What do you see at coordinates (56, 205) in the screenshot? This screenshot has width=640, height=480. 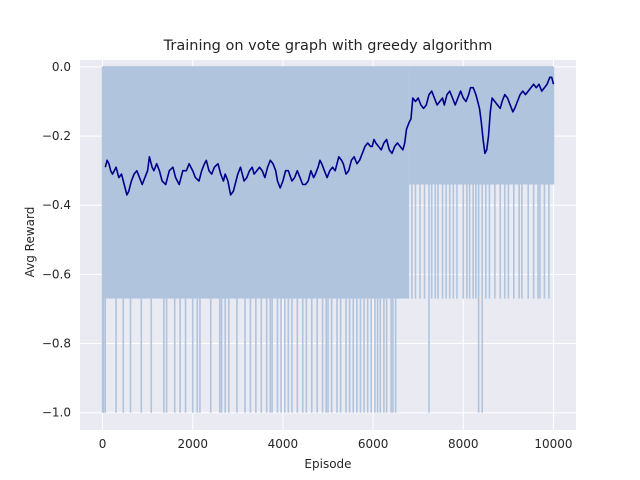 I see `y-tick-label: −0.4` at bounding box center [56, 205].